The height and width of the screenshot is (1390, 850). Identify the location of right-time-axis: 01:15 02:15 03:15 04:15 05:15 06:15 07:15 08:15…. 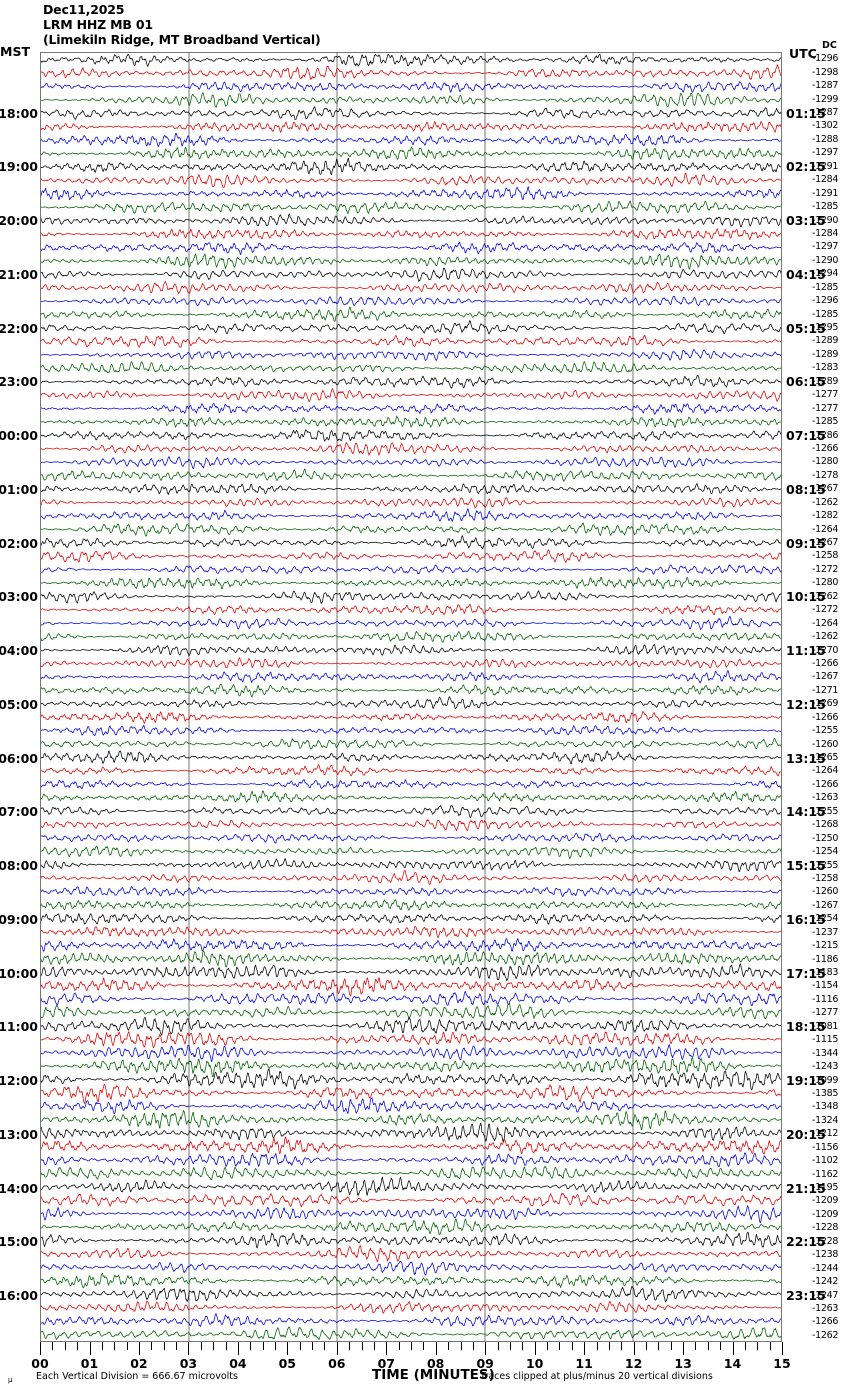
(808, 697).